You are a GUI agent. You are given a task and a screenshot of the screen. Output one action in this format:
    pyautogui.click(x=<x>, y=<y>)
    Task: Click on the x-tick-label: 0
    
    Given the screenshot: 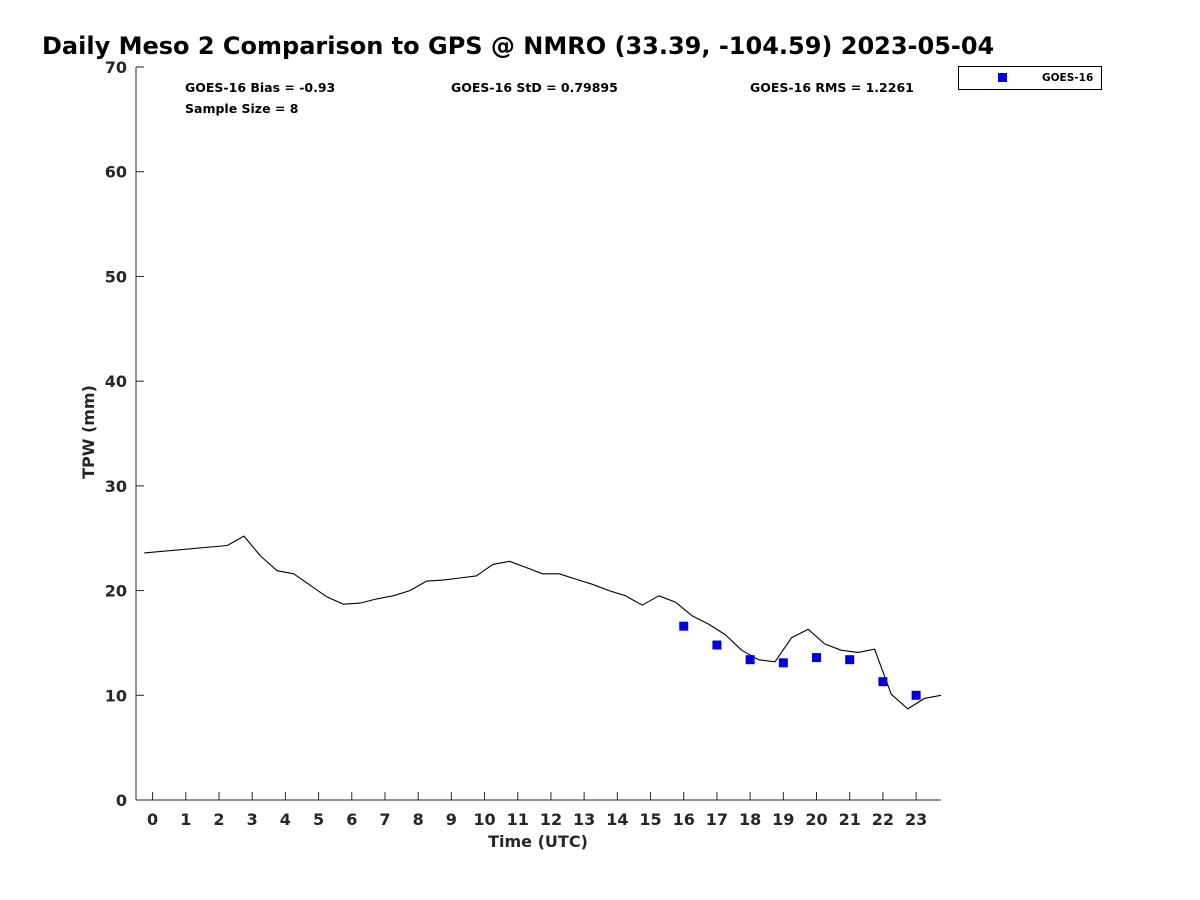 What is the action you would take?
    pyautogui.click(x=152, y=819)
    